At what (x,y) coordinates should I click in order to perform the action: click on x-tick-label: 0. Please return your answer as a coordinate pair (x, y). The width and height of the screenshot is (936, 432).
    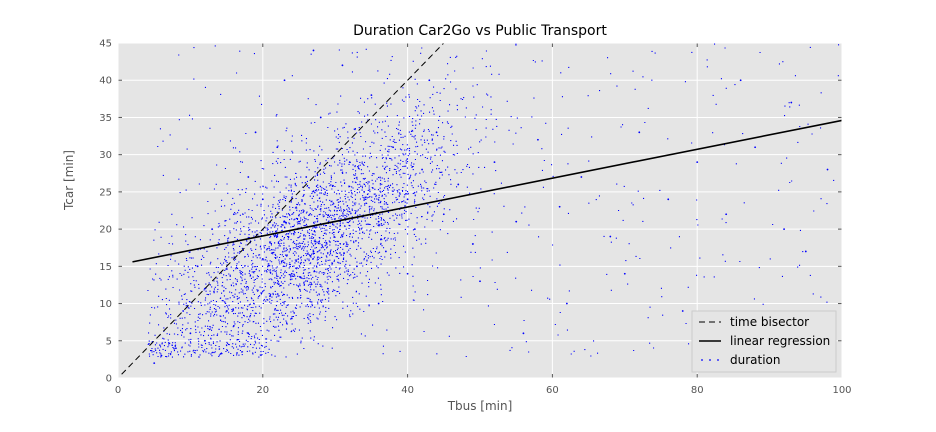
    Looking at the image, I should click on (118, 390).